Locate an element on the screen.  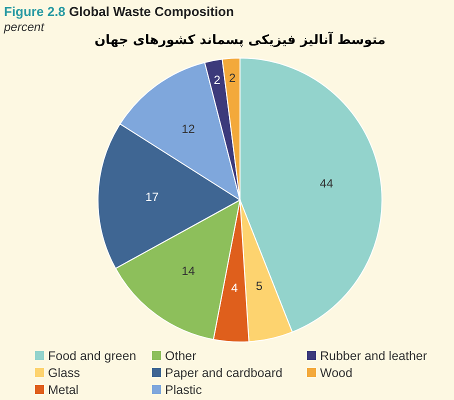
chart-subtitle: percent is located at coordinates (24, 27).